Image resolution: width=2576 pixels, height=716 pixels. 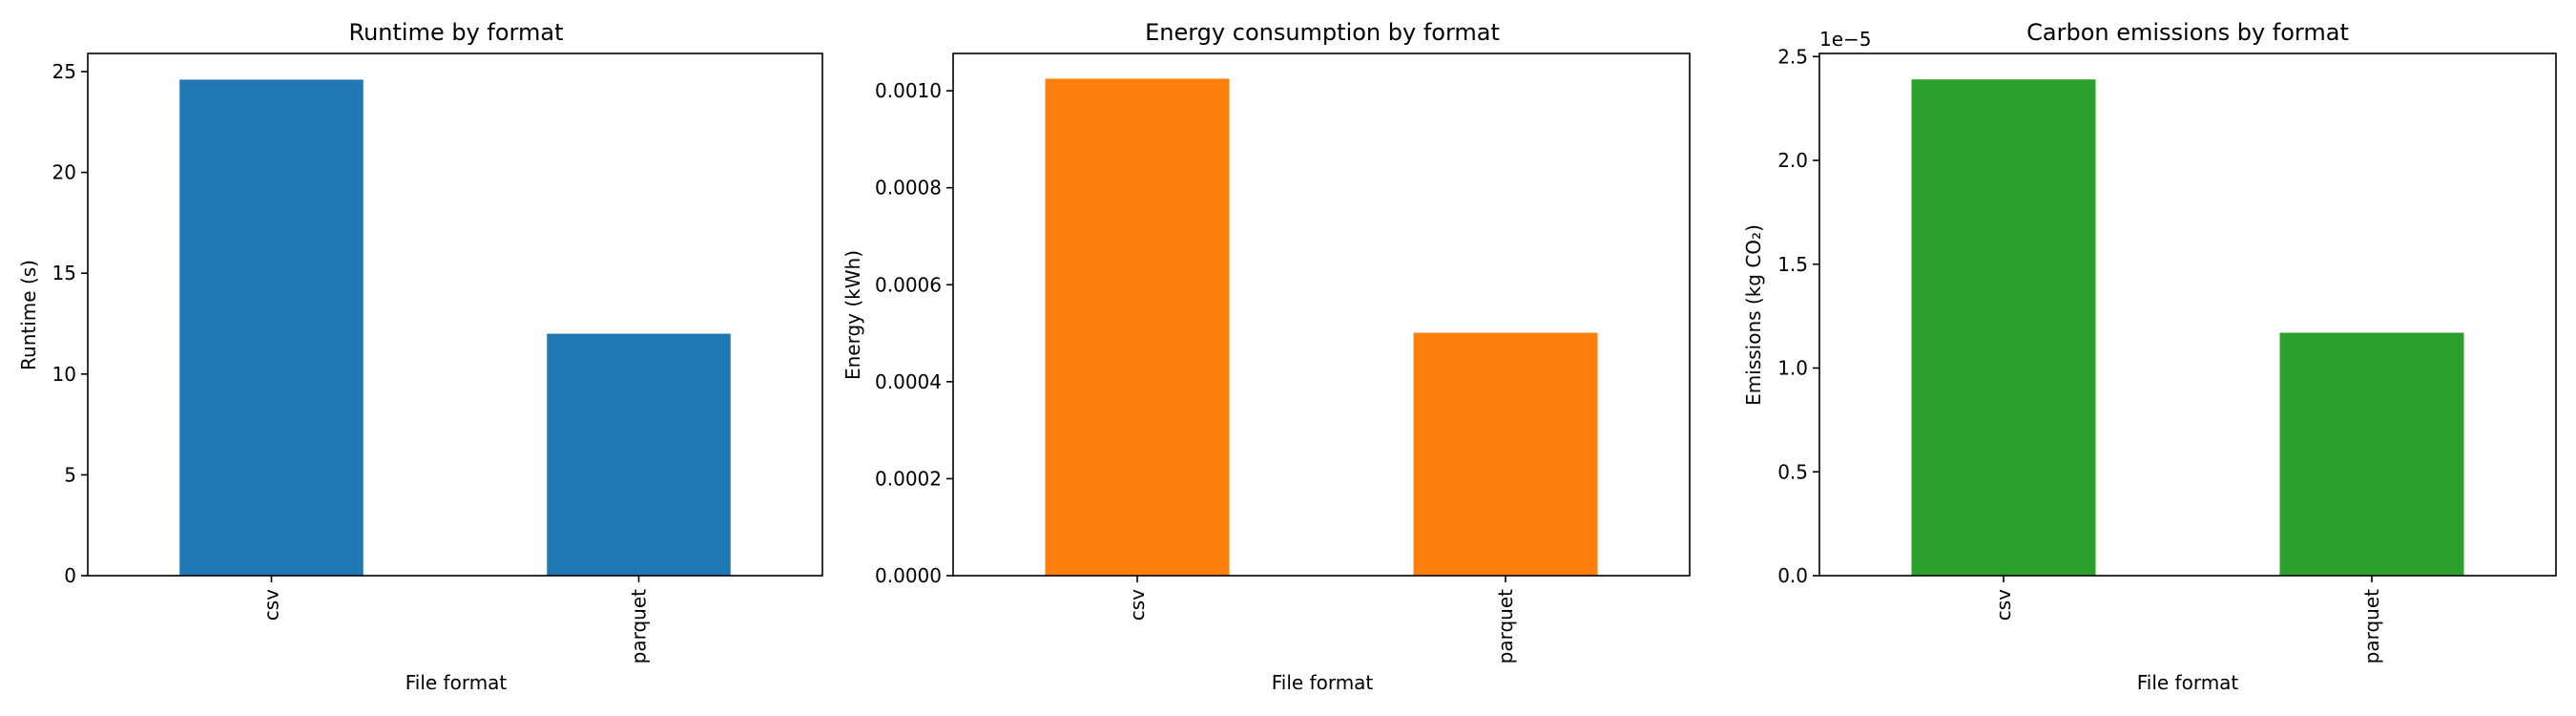 What do you see at coordinates (908, 381) in the screenshot?
I see `y-tick-label: 0.0004` at bounding box center [908, 381].